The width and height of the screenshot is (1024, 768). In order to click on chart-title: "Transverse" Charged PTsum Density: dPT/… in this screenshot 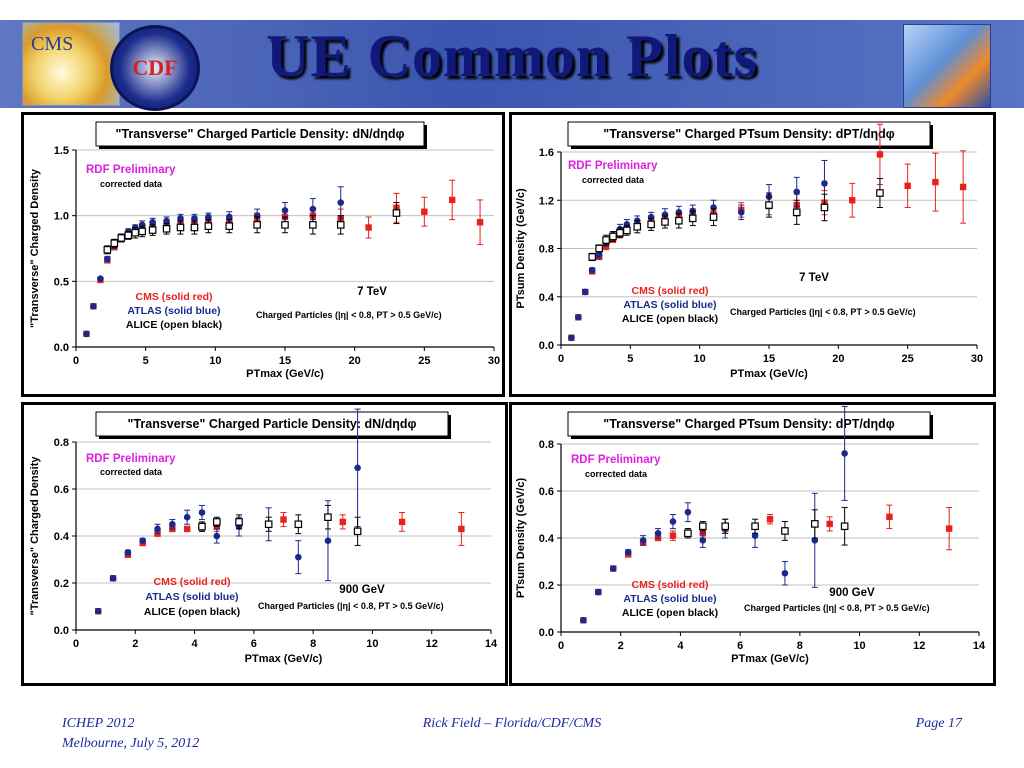, I will do `click(749, 134)`.